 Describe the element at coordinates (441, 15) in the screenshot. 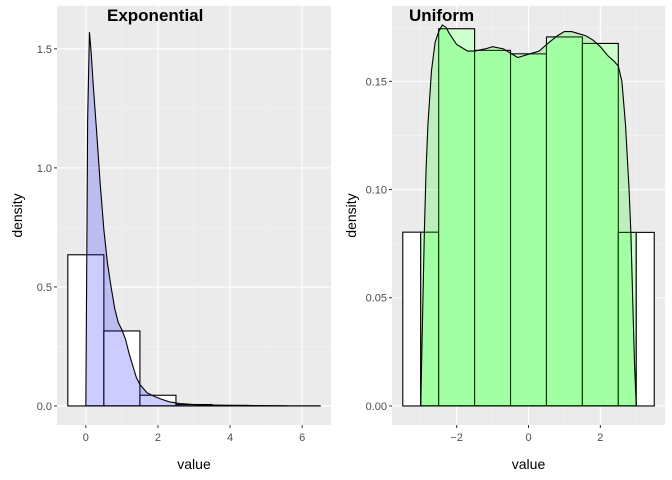

I see `panel-title: Uniform` at that location.